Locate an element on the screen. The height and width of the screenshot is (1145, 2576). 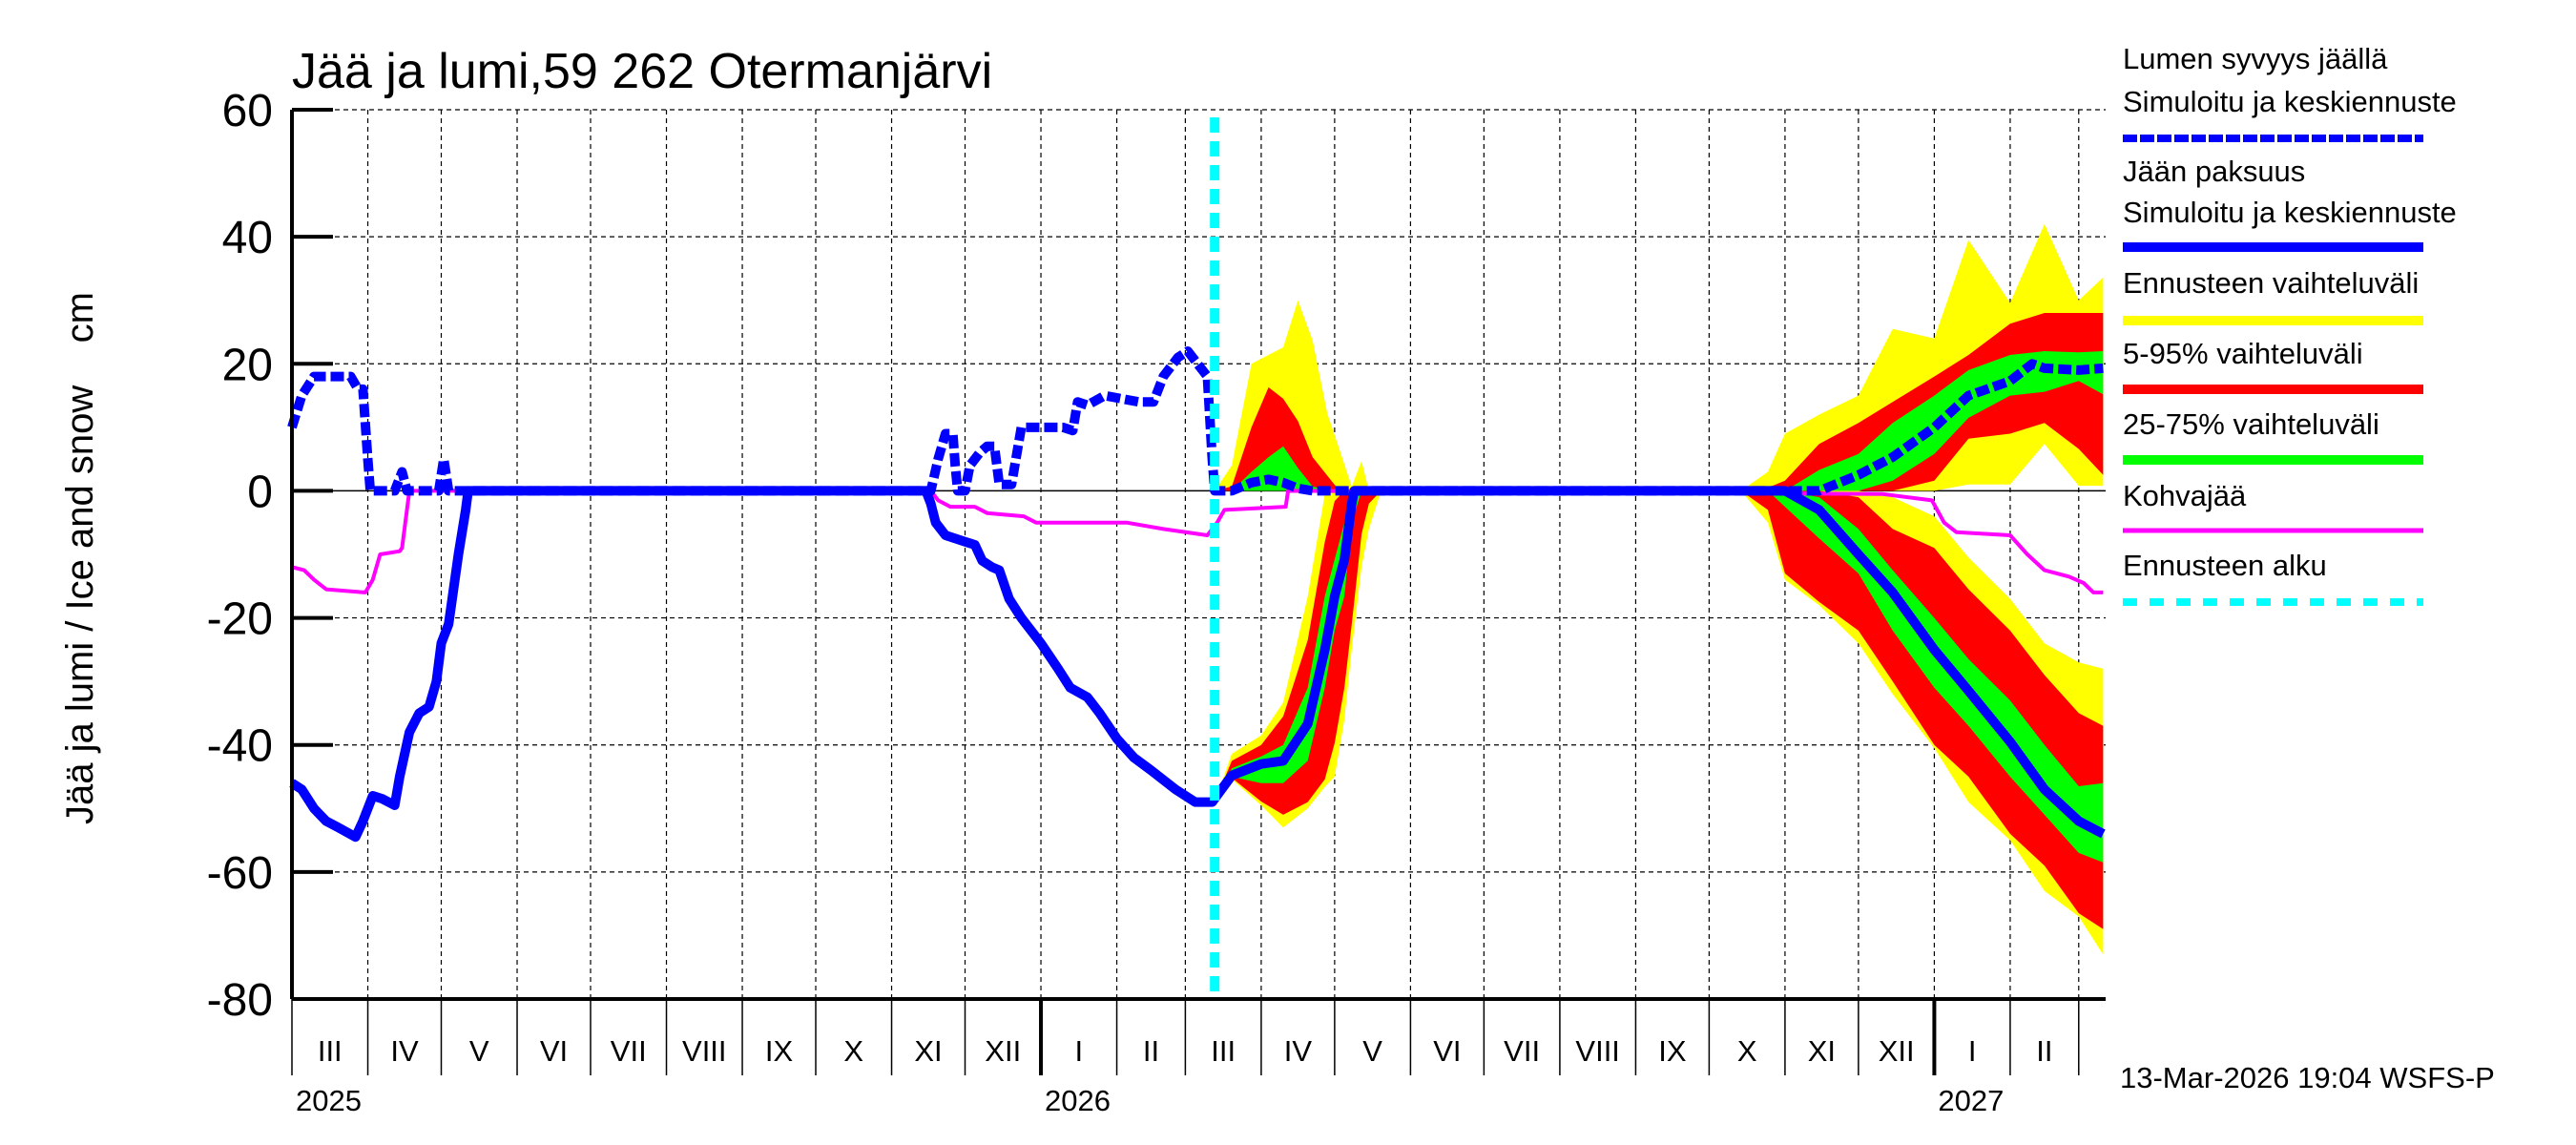
legend-label: Kohvajää is located at coordinates (2185, 495).